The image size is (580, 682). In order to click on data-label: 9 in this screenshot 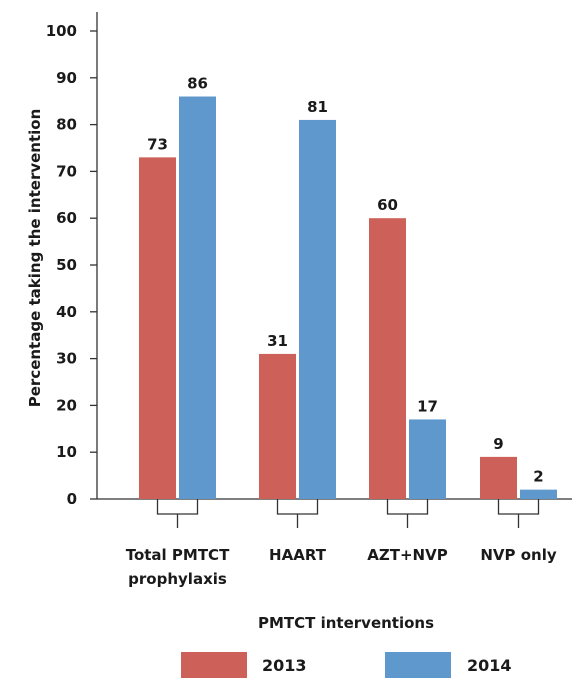, I will do `click(498, 444)`.